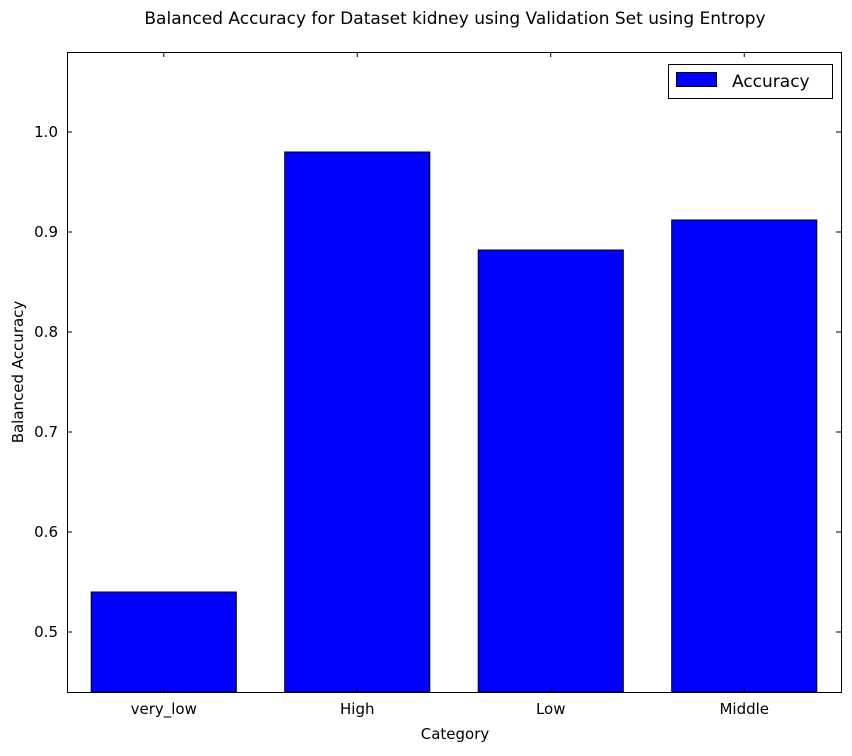 The height and width of the screenshot is (756, 852). Describe the element at coordinates (46, 432) in the screenshot. I see `y-tick-label: 0.7` at that location.